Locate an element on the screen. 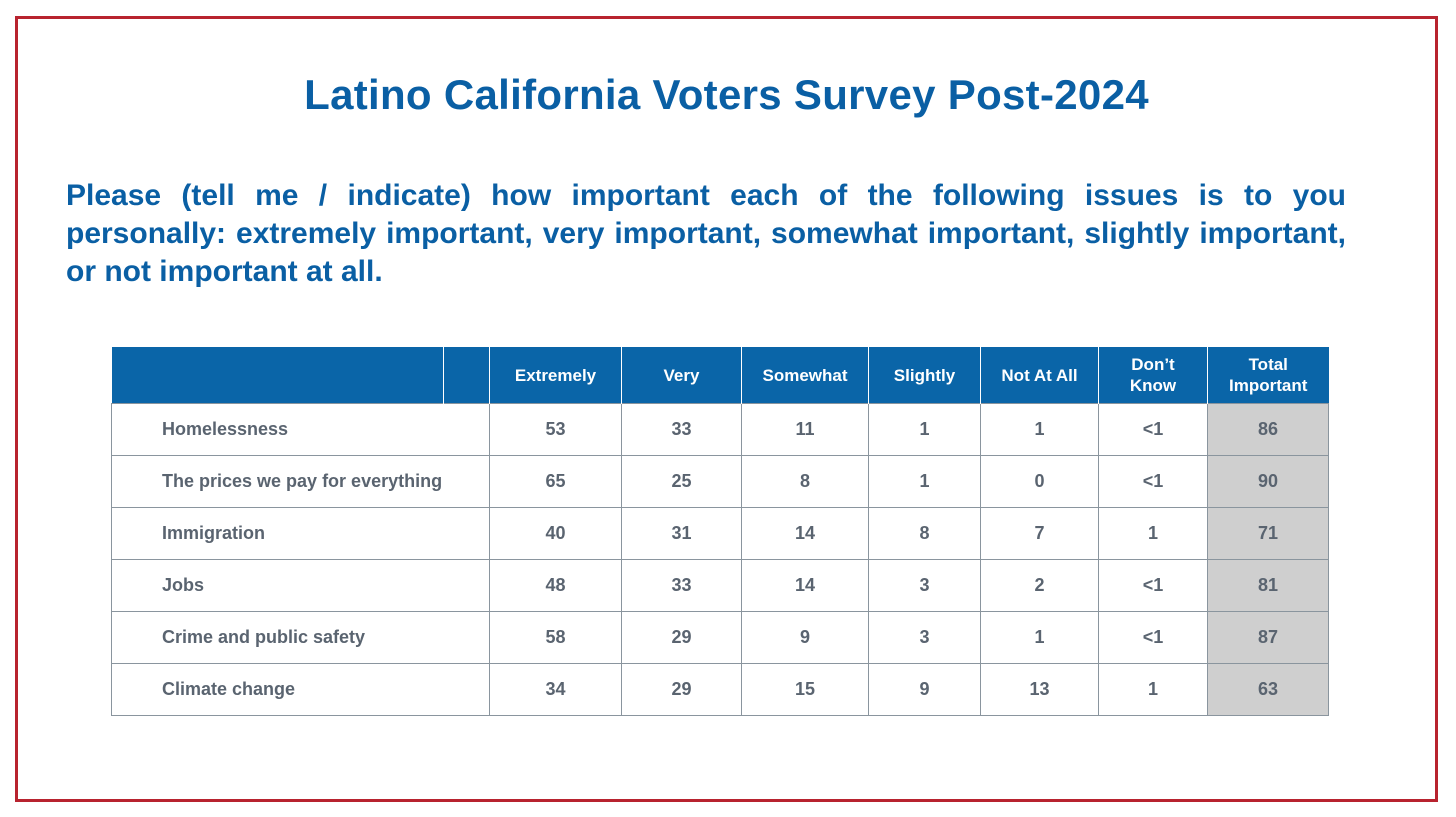  value-cell: 34 is located at coordinates (555, 689).